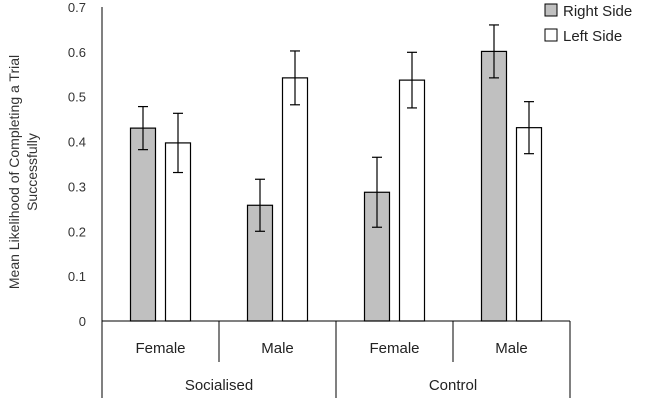  Describe the element at coordinates (219, 385) in the screenshot. I see `x-group-label: Socialised` at that location.